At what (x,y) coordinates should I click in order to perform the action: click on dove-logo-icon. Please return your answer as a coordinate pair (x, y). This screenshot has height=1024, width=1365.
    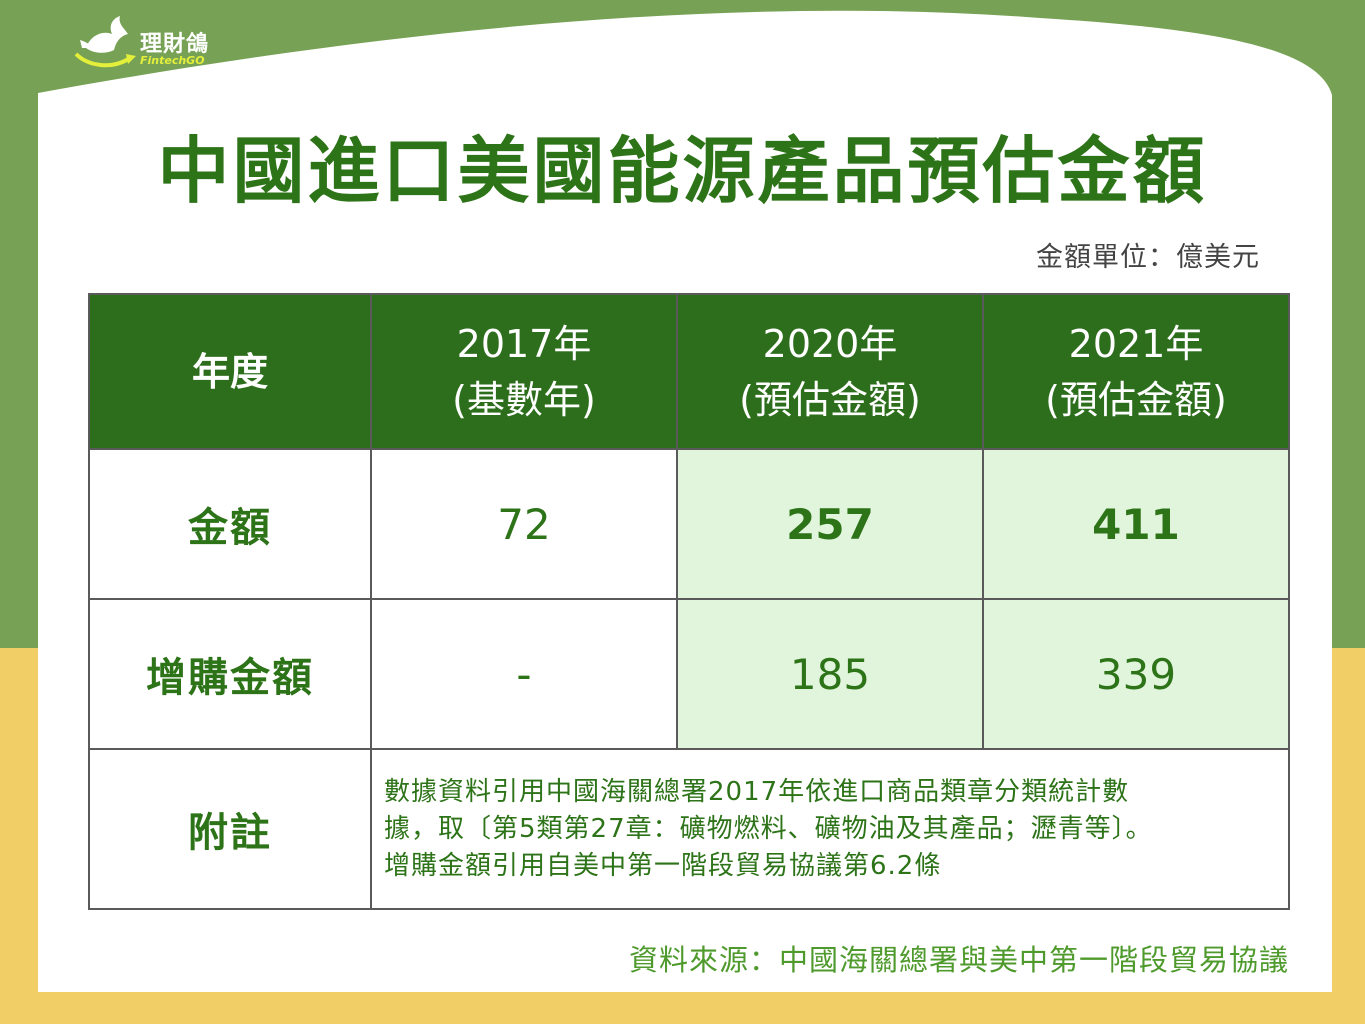
    Looking at the image, I should click on (105, 42).